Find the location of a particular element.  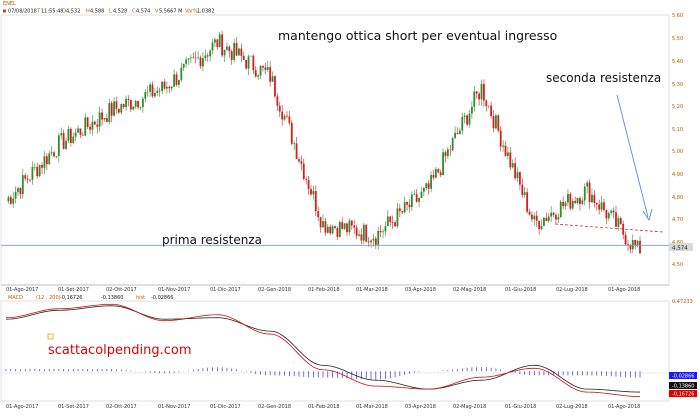

price-tick: 5,40 is located at coordinates (677, 62).